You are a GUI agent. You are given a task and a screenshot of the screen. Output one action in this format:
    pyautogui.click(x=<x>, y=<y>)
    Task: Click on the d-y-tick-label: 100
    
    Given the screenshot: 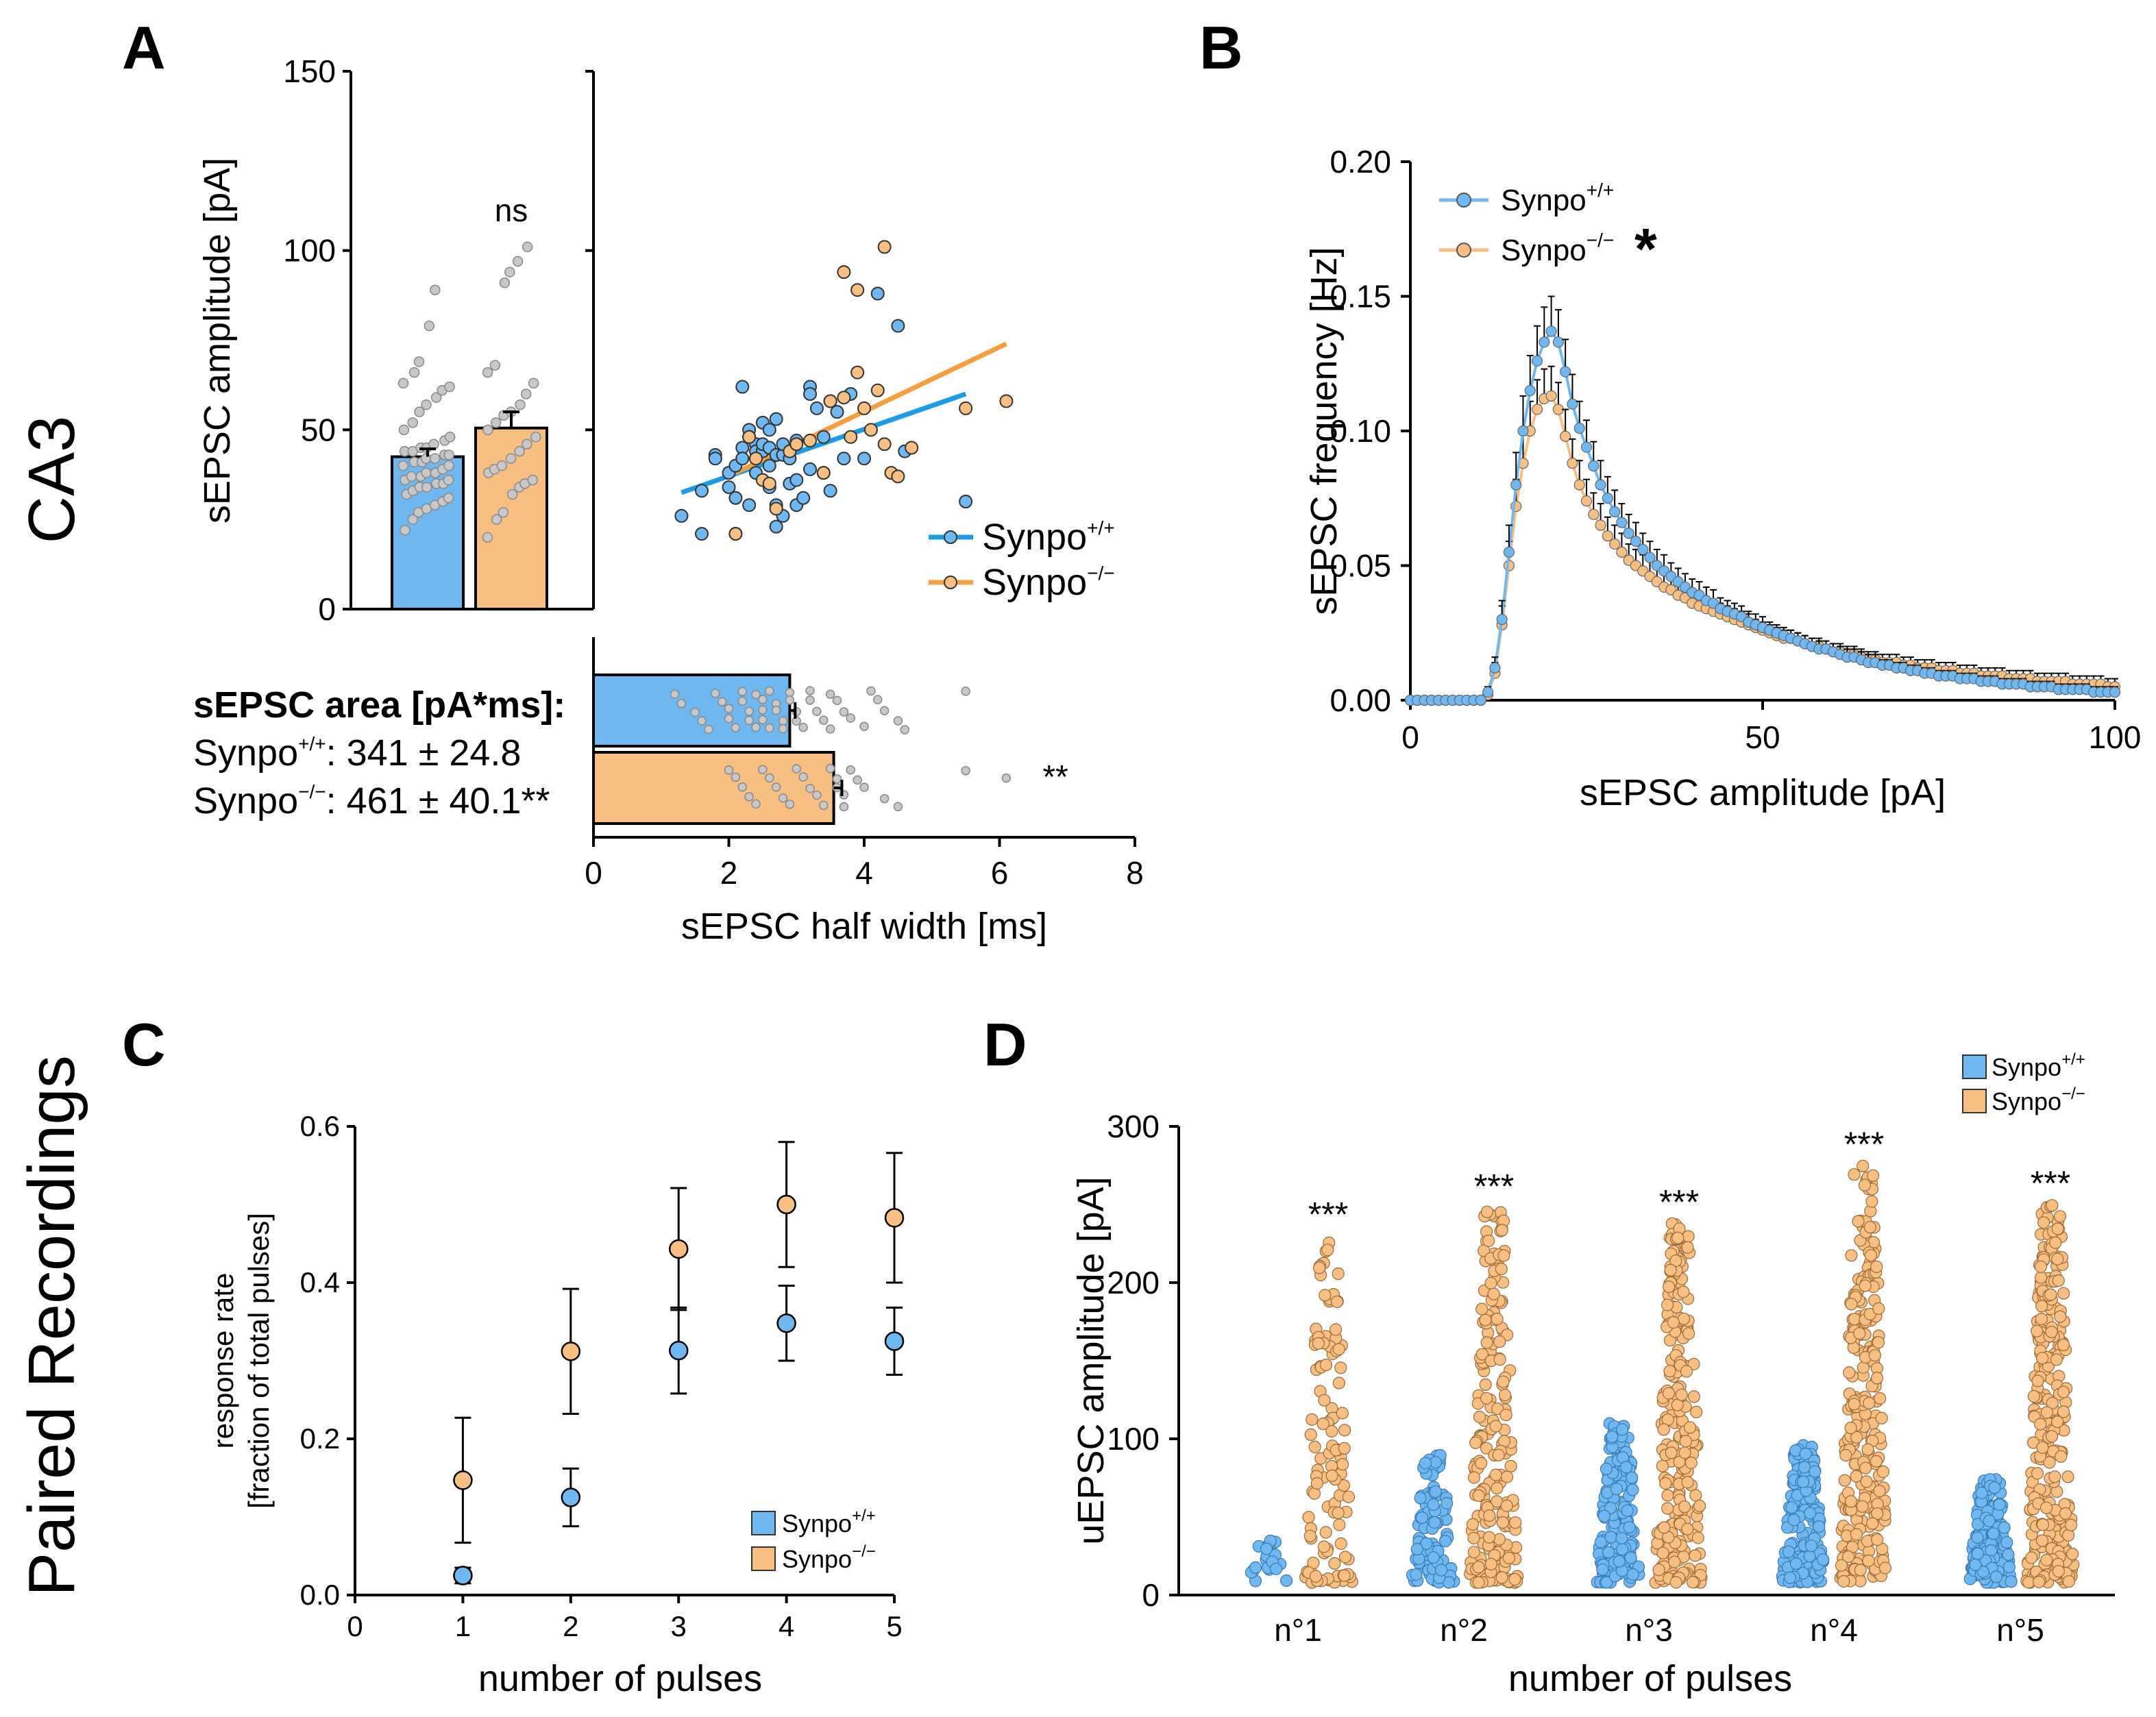 What is the action you would take?
    pyautogui.click(x=1133, y=1439)
    